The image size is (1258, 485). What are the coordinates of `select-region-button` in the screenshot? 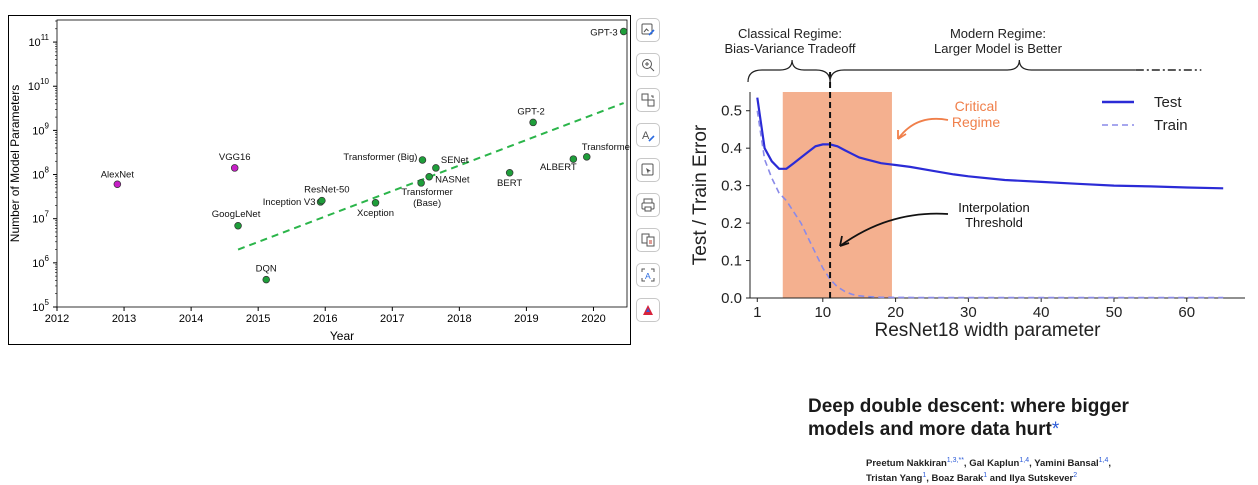 It's located at (648, 170).